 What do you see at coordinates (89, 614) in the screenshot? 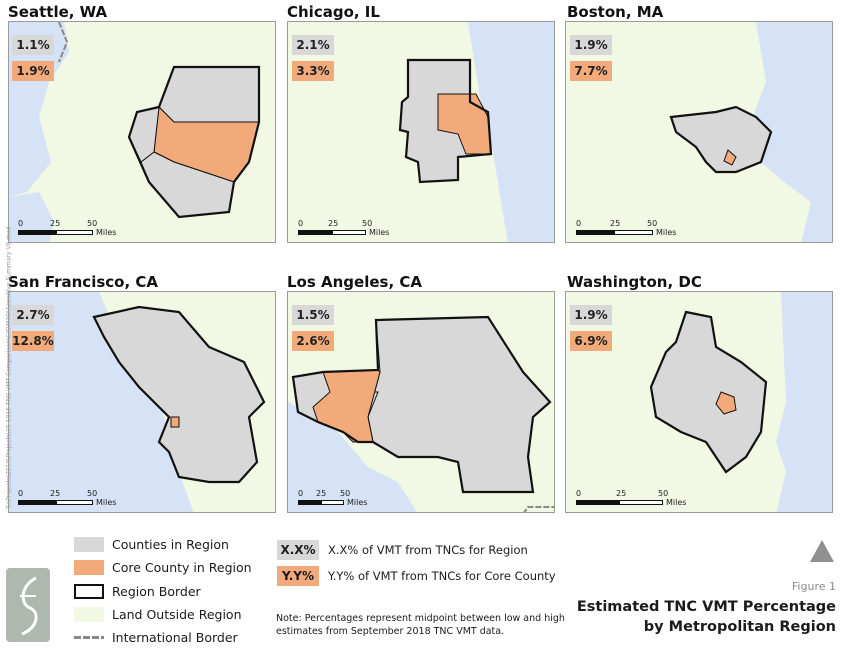
I see `land-swatch` at bounding box center [89, 614].